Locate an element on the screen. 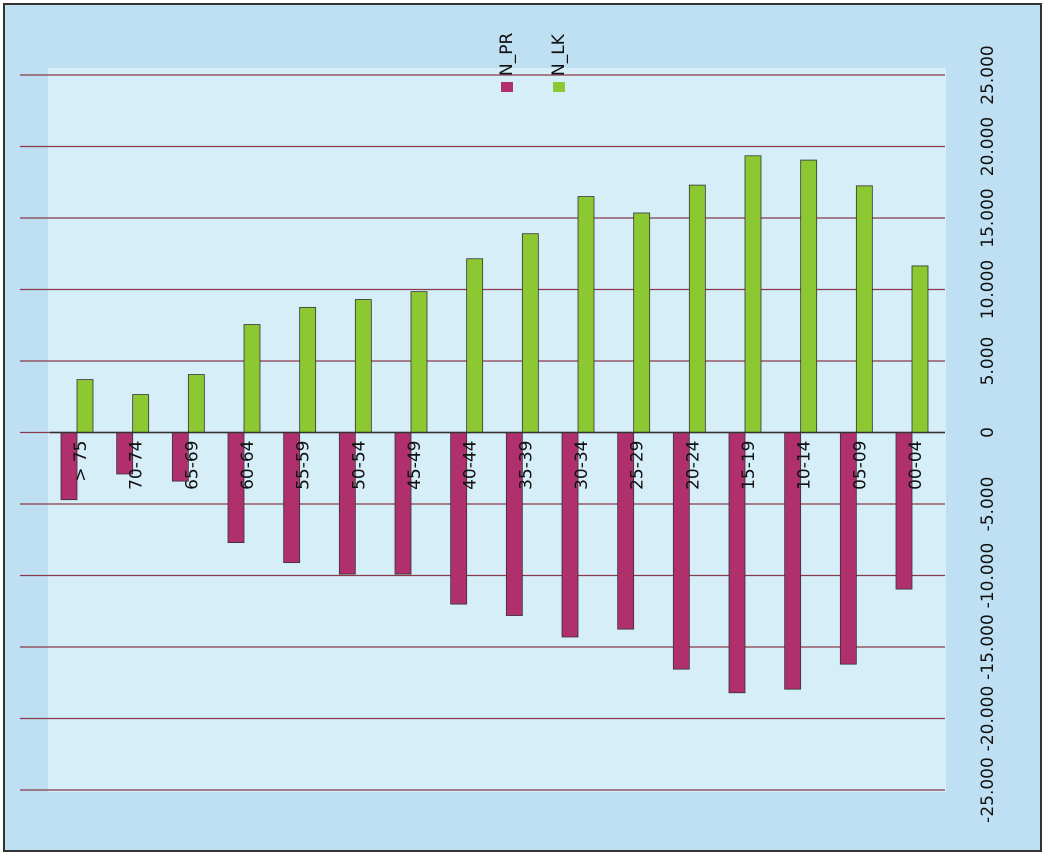  x-tick-label: 45-49 is located at coordinates (415, 465).